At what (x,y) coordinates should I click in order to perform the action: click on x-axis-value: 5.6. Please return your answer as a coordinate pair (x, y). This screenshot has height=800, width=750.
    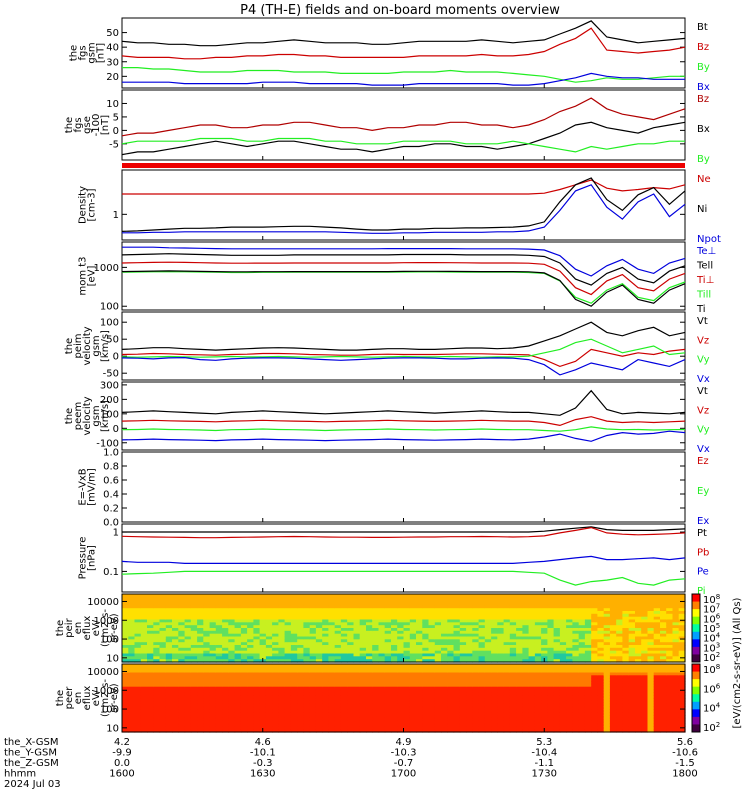
    Looking at the image, I should click on (685, 742).